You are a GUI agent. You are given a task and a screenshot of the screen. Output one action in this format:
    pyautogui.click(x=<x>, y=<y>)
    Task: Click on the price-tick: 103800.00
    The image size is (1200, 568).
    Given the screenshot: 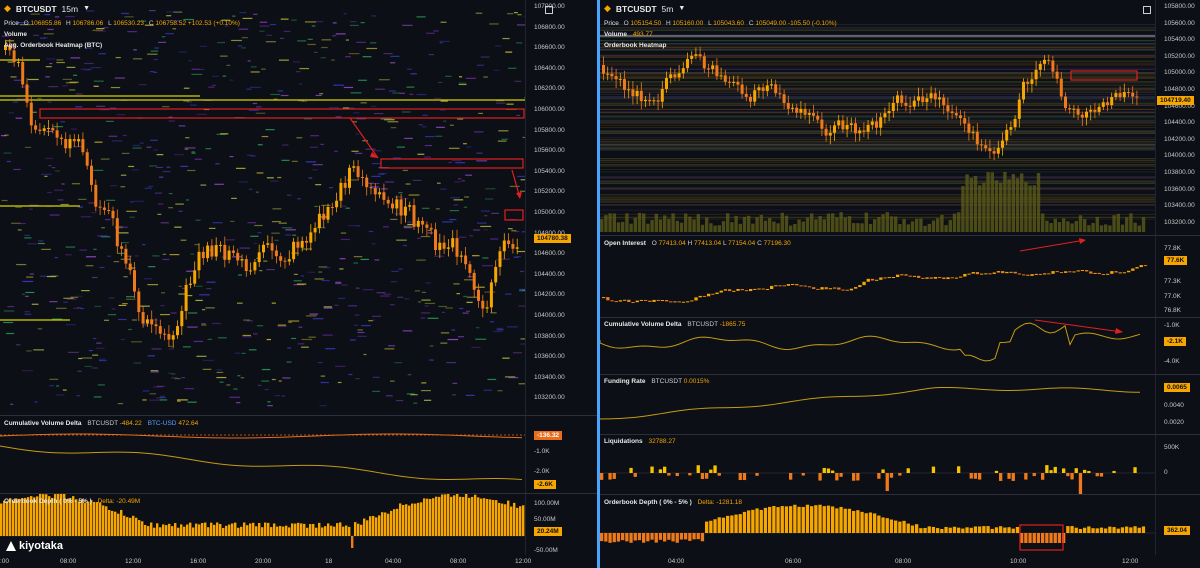 What is the action you would take?
    pyautogui.click(x=549, y=336)
    